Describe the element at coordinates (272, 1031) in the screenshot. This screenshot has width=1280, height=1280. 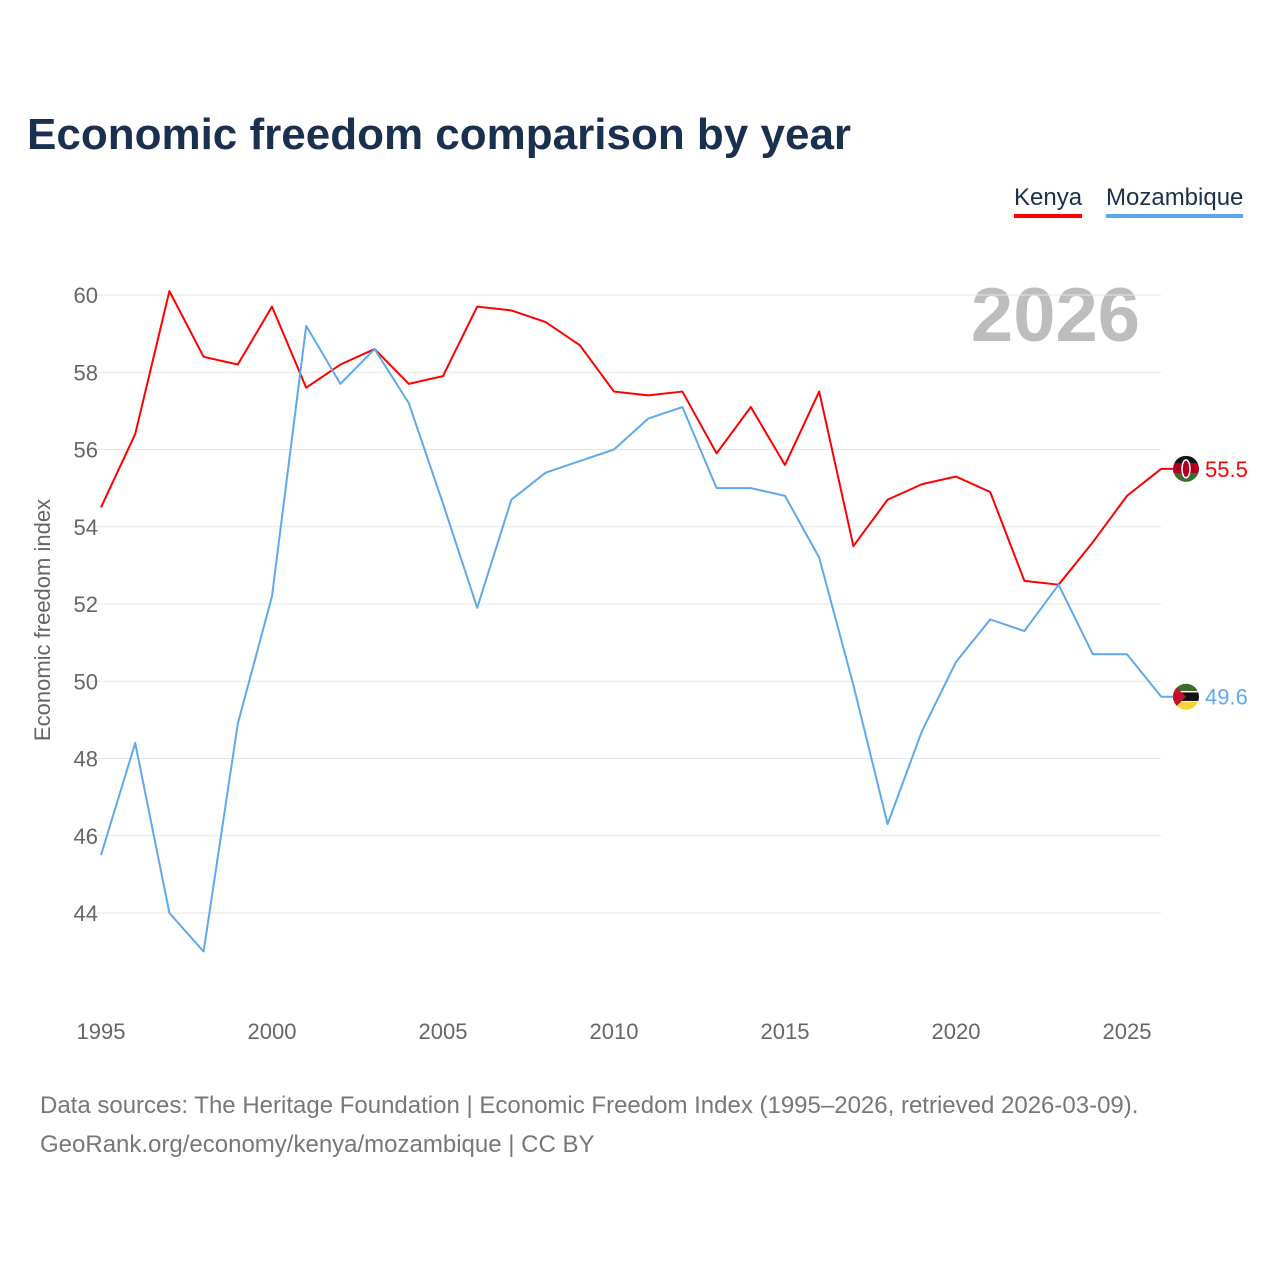
I see `x-tick-label: 2000` at that location.